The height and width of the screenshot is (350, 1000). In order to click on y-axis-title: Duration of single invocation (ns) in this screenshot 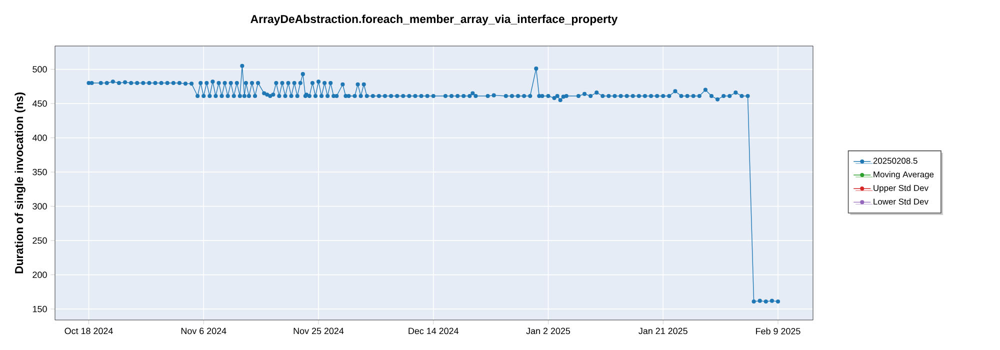, I will do `click(20, 183)`.